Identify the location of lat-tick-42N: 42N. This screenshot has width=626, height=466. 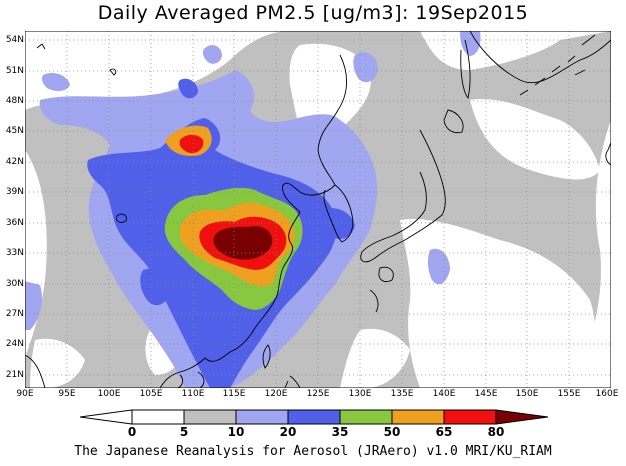
(14, 162).